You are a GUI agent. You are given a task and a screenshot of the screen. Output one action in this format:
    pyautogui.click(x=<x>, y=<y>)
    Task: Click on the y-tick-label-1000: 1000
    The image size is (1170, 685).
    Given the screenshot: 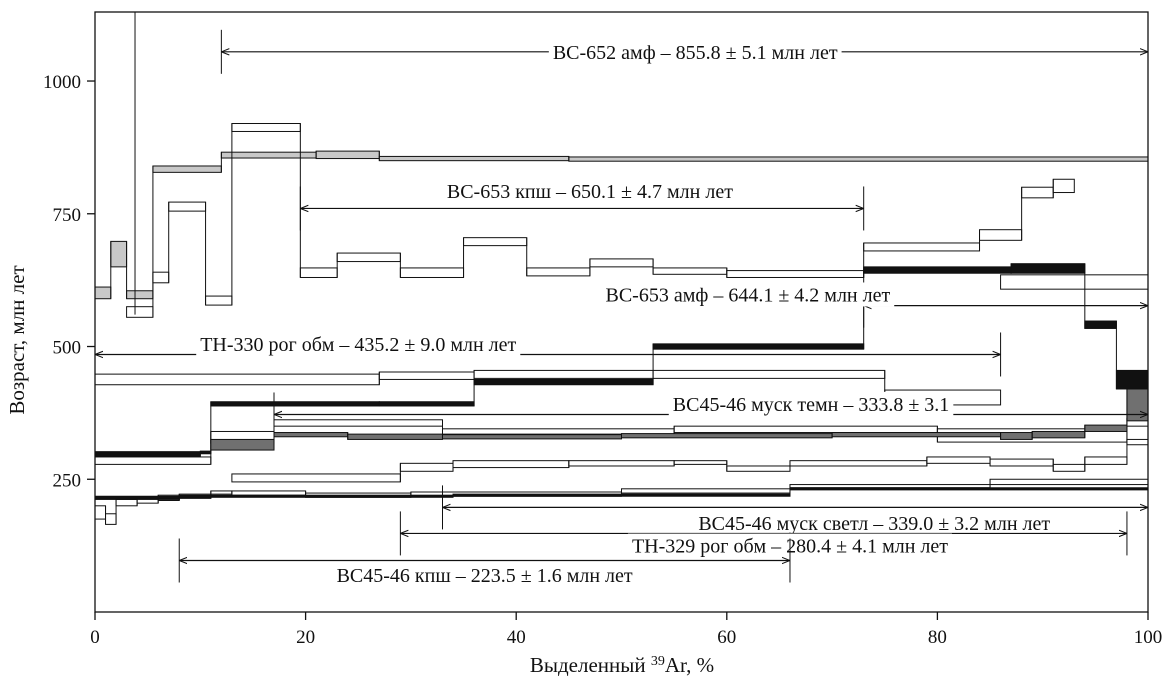 What is the action you would take?
    pyautogui.click(x=62, y=82)
    